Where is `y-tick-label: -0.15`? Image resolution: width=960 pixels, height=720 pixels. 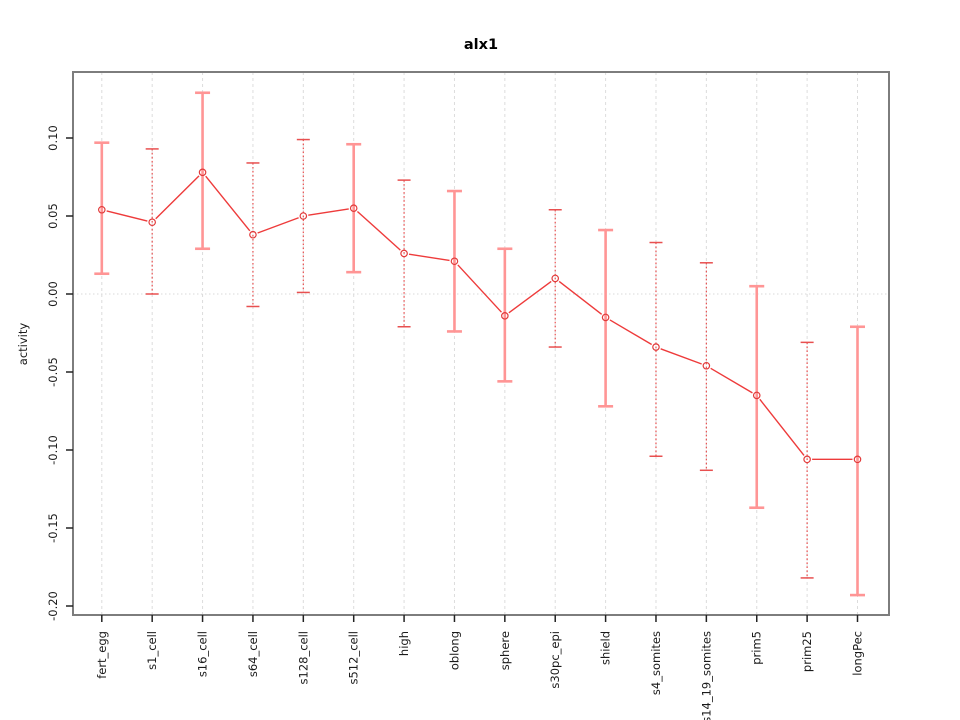 y-tick-label: -0.15 is located at coordinates (53, 528).